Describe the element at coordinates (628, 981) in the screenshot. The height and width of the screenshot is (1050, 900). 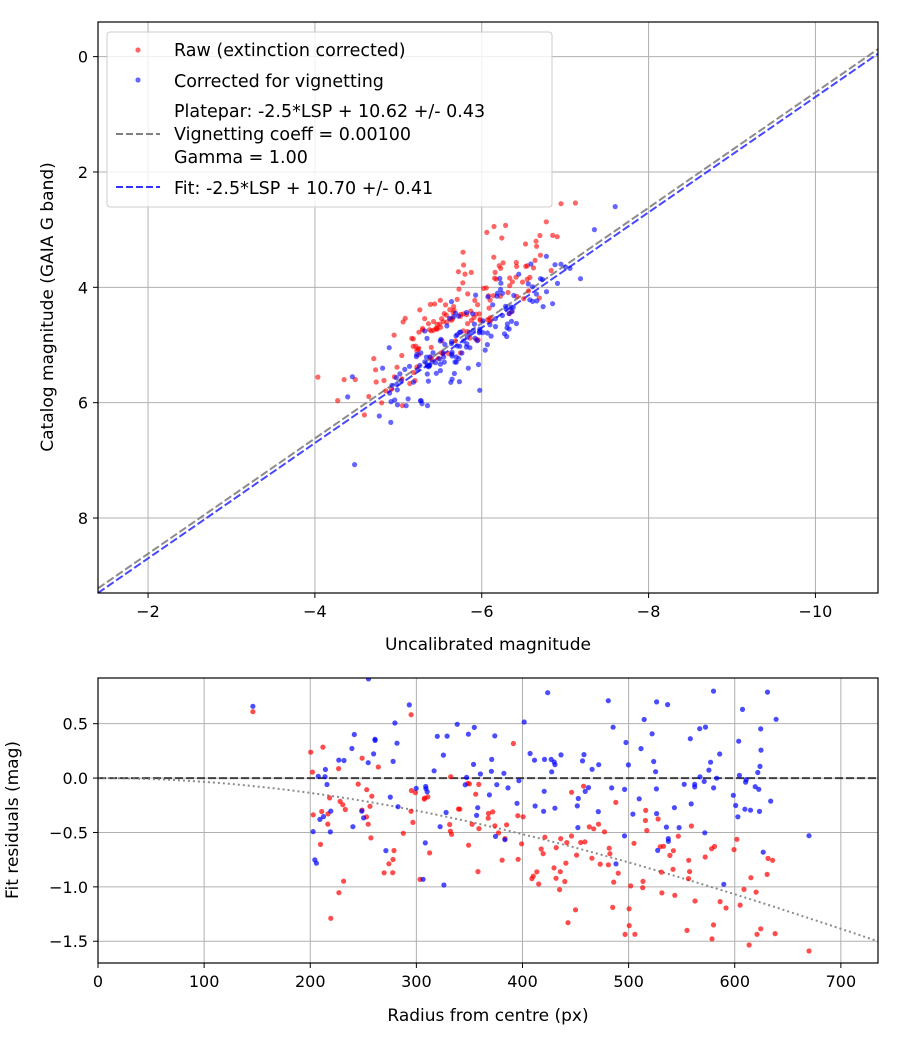
I see `x-tick-label: 500` at that location.